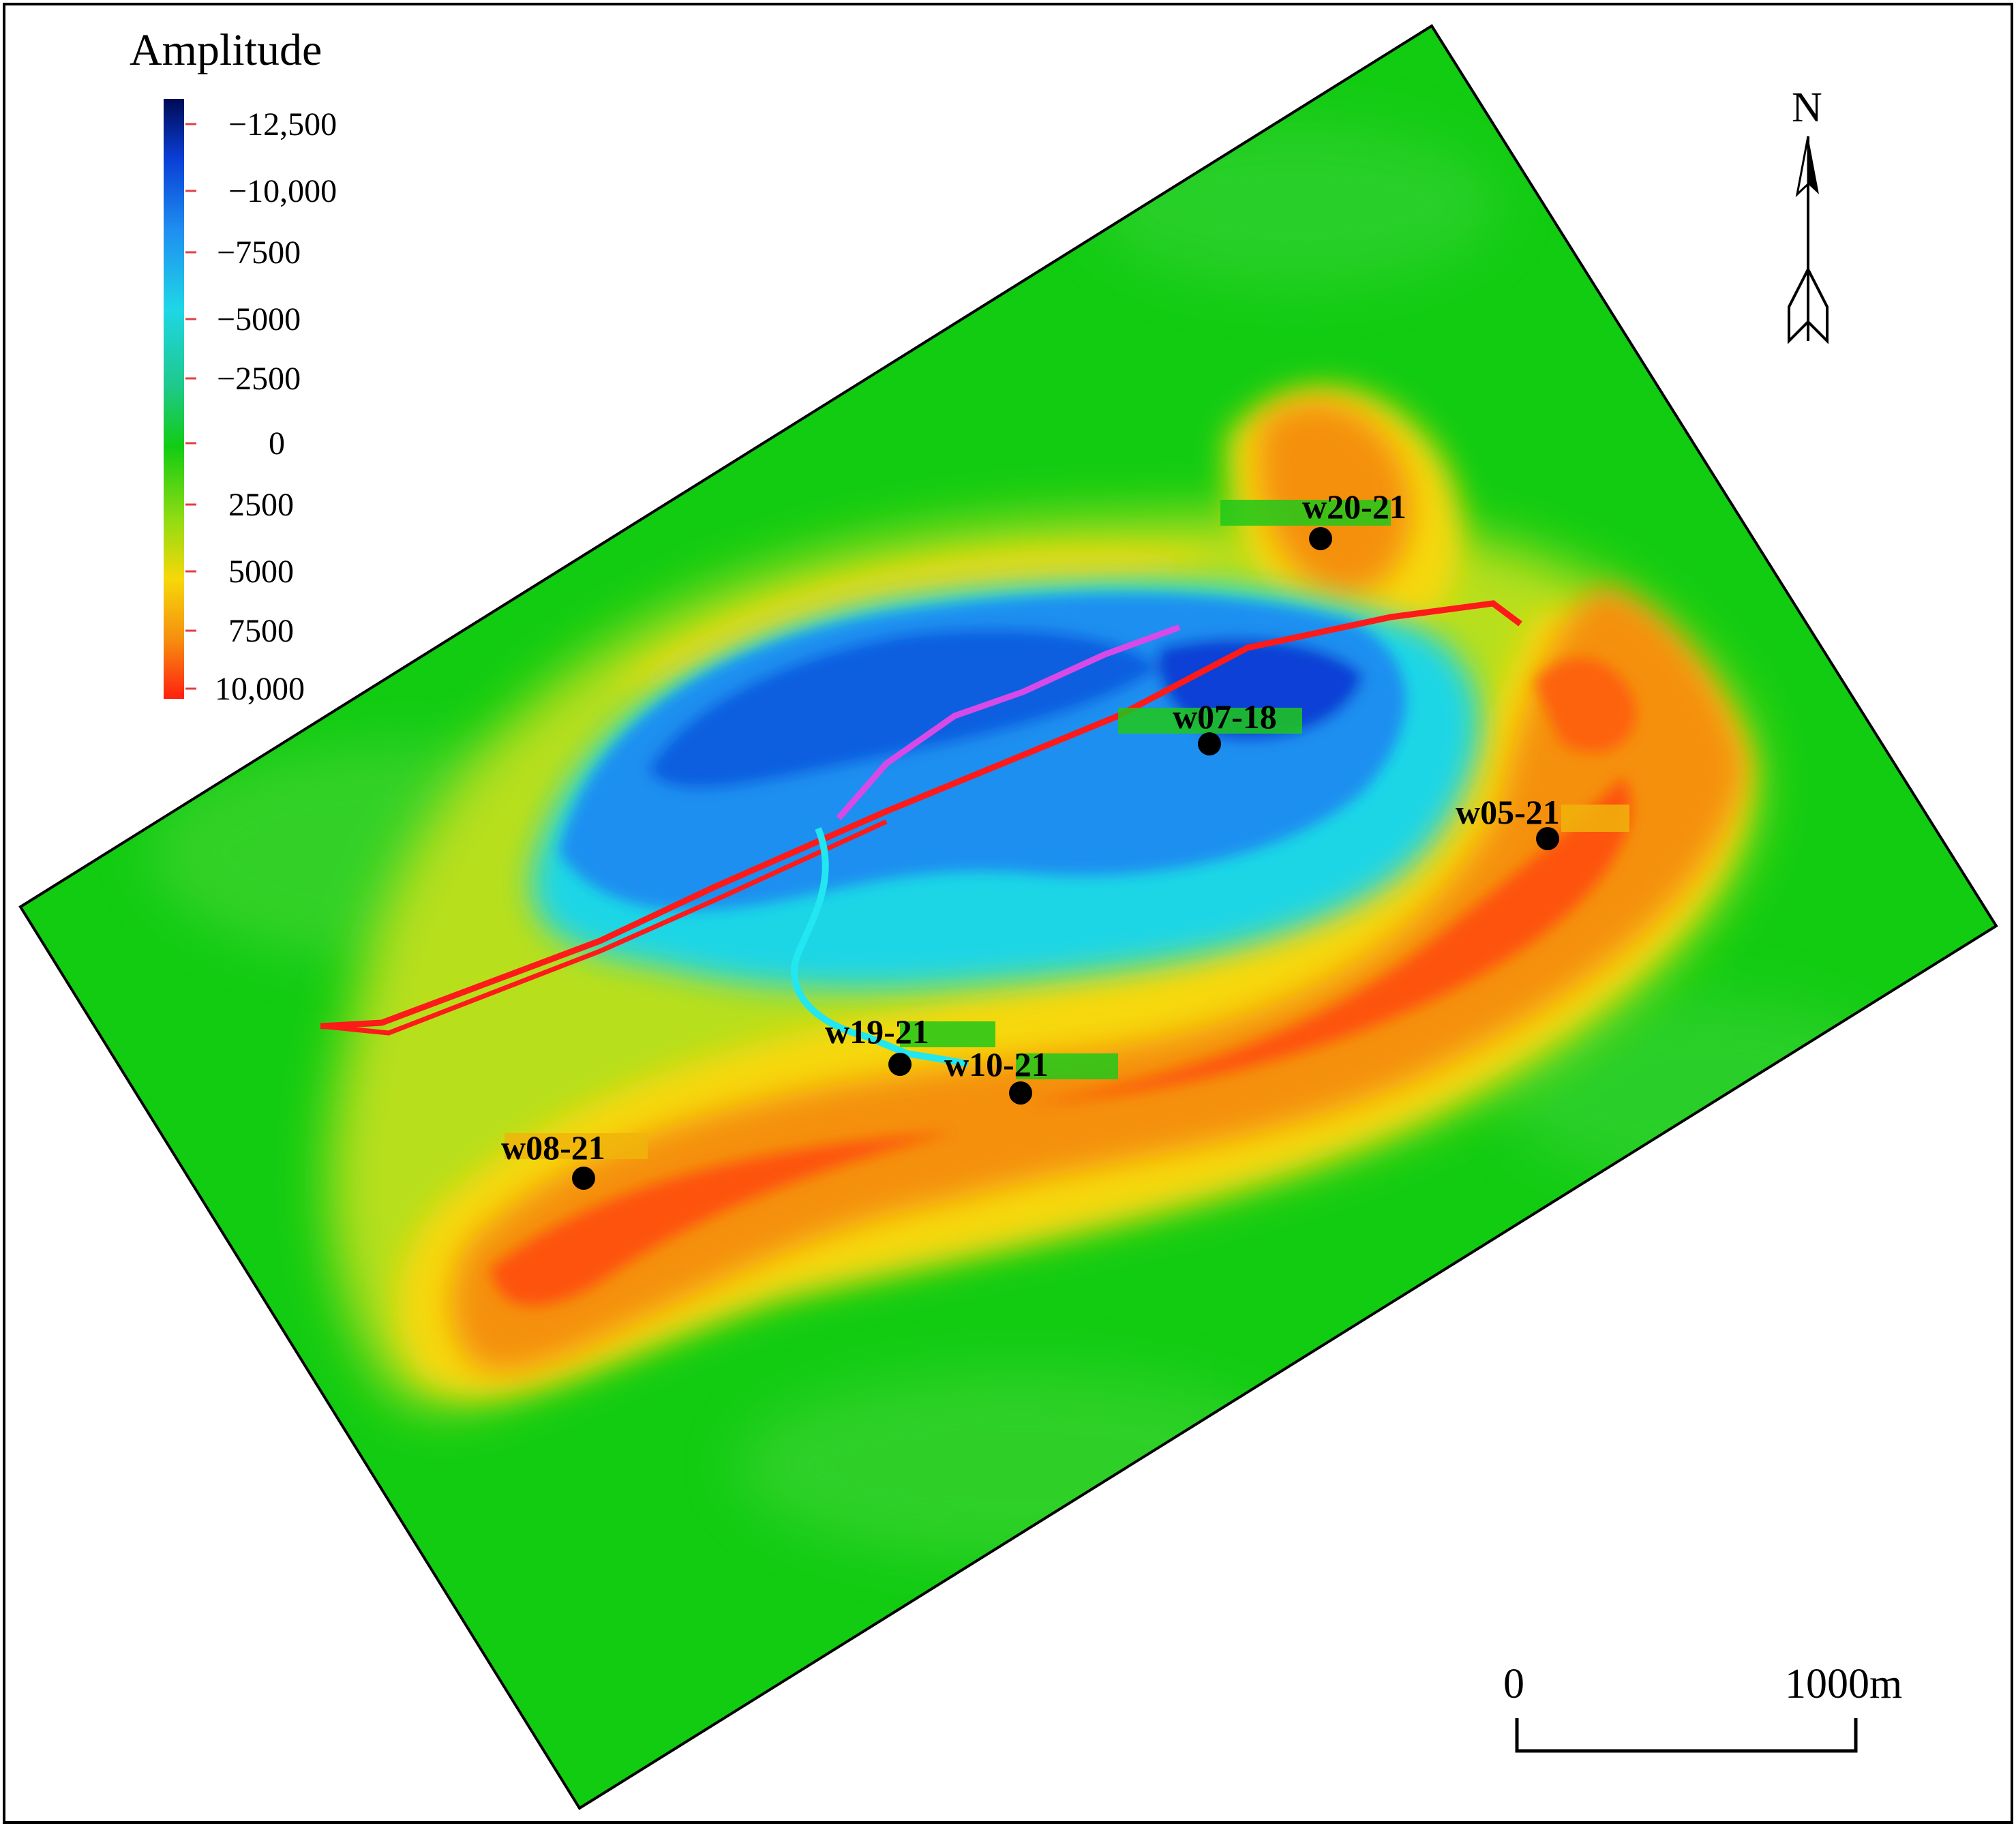 The height and width of the screenshot is (1830, 2016). What do you see at coordinates (277, 443) in the screenshot?
I see `legend-tick-label: 0` at bounding box center [277, 443].